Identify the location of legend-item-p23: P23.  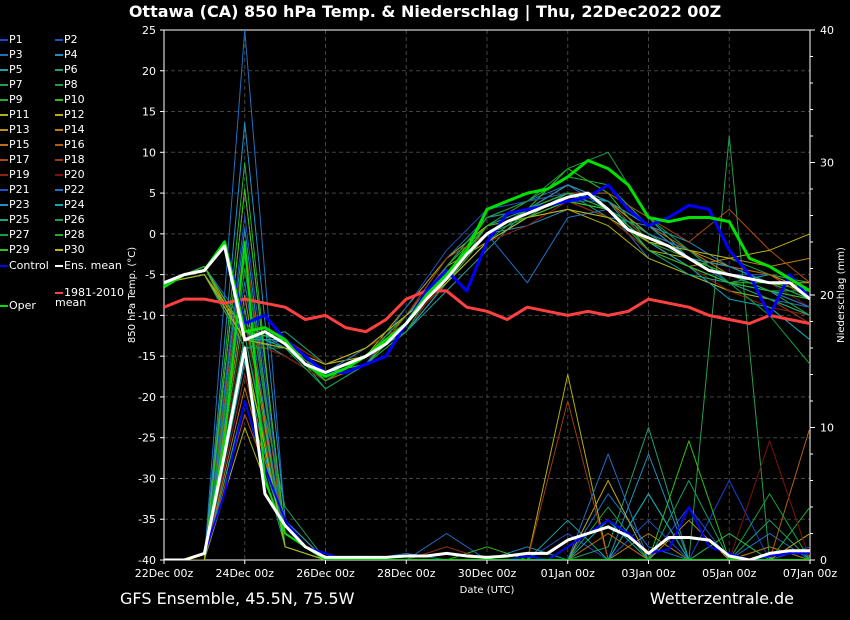
(15, 205).